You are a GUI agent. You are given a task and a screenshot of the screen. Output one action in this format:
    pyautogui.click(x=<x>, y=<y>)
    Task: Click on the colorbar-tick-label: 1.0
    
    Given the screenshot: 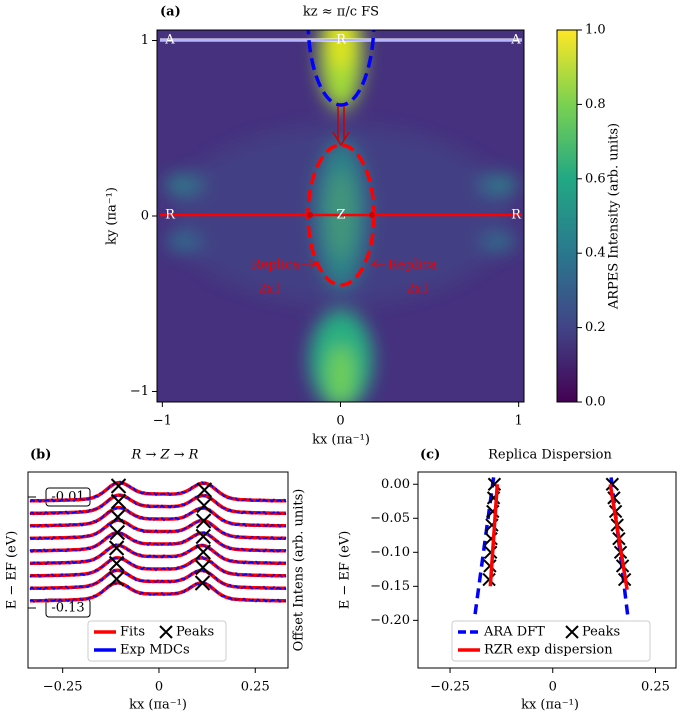 What is the action you would take?
    pyautogui.click(x=595, y=30)
    